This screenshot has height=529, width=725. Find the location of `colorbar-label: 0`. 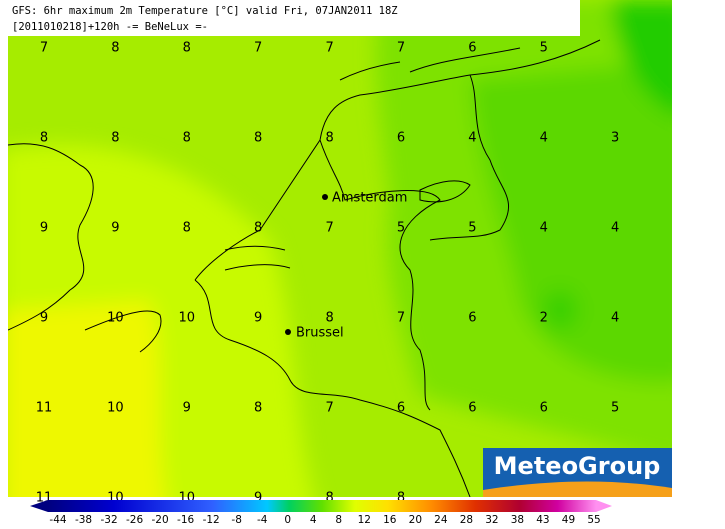

colorbar-label: 0 is located at coordinates (287, 519).